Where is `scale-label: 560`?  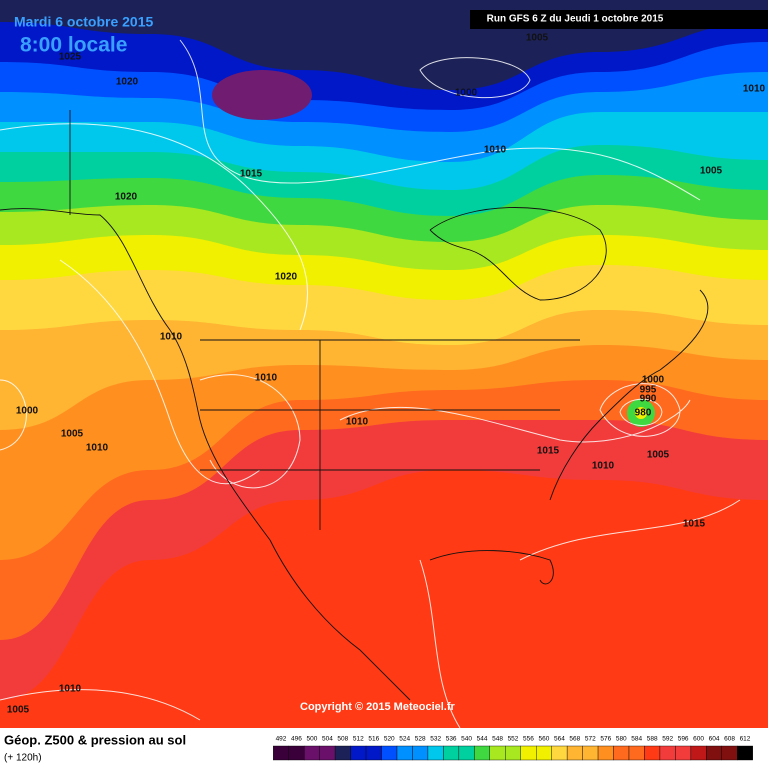 scale-label: 560 is located at coordinates (544, 739).